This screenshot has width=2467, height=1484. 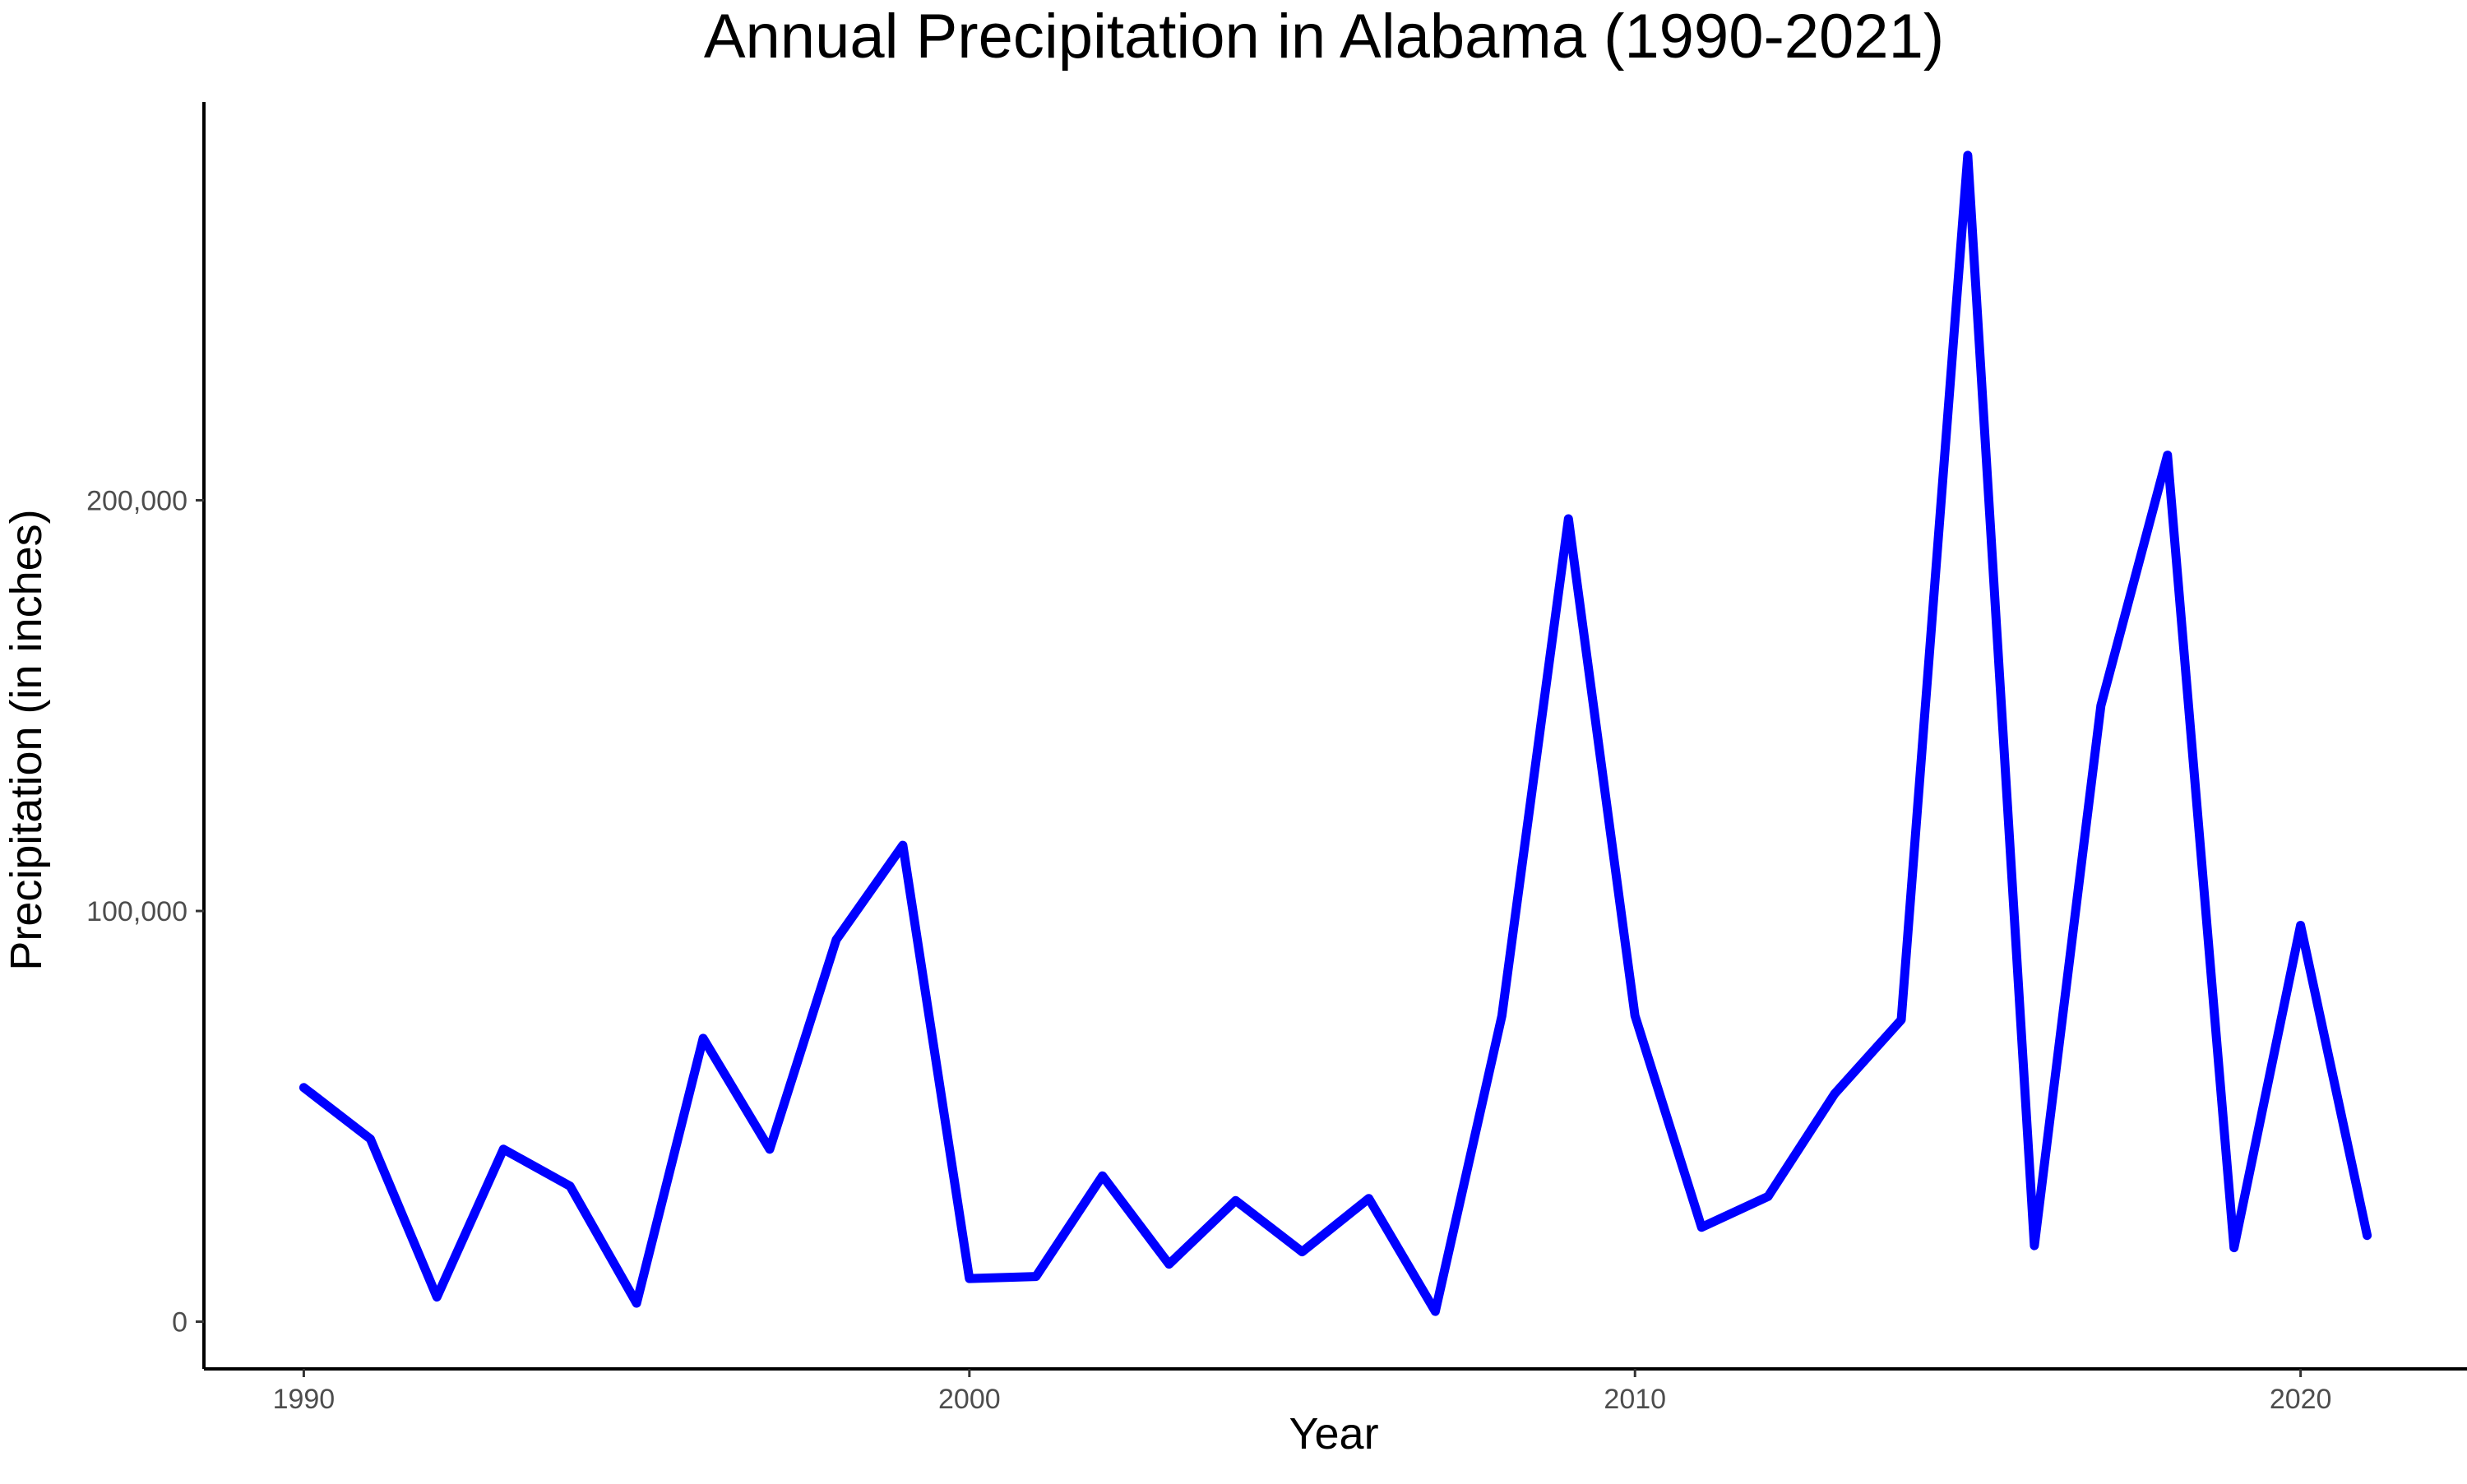 What do you see at coordinates (1333, 1434) in the screenshot?
I see `x-axis-title: Year` at bounding box center [1333, 1434].